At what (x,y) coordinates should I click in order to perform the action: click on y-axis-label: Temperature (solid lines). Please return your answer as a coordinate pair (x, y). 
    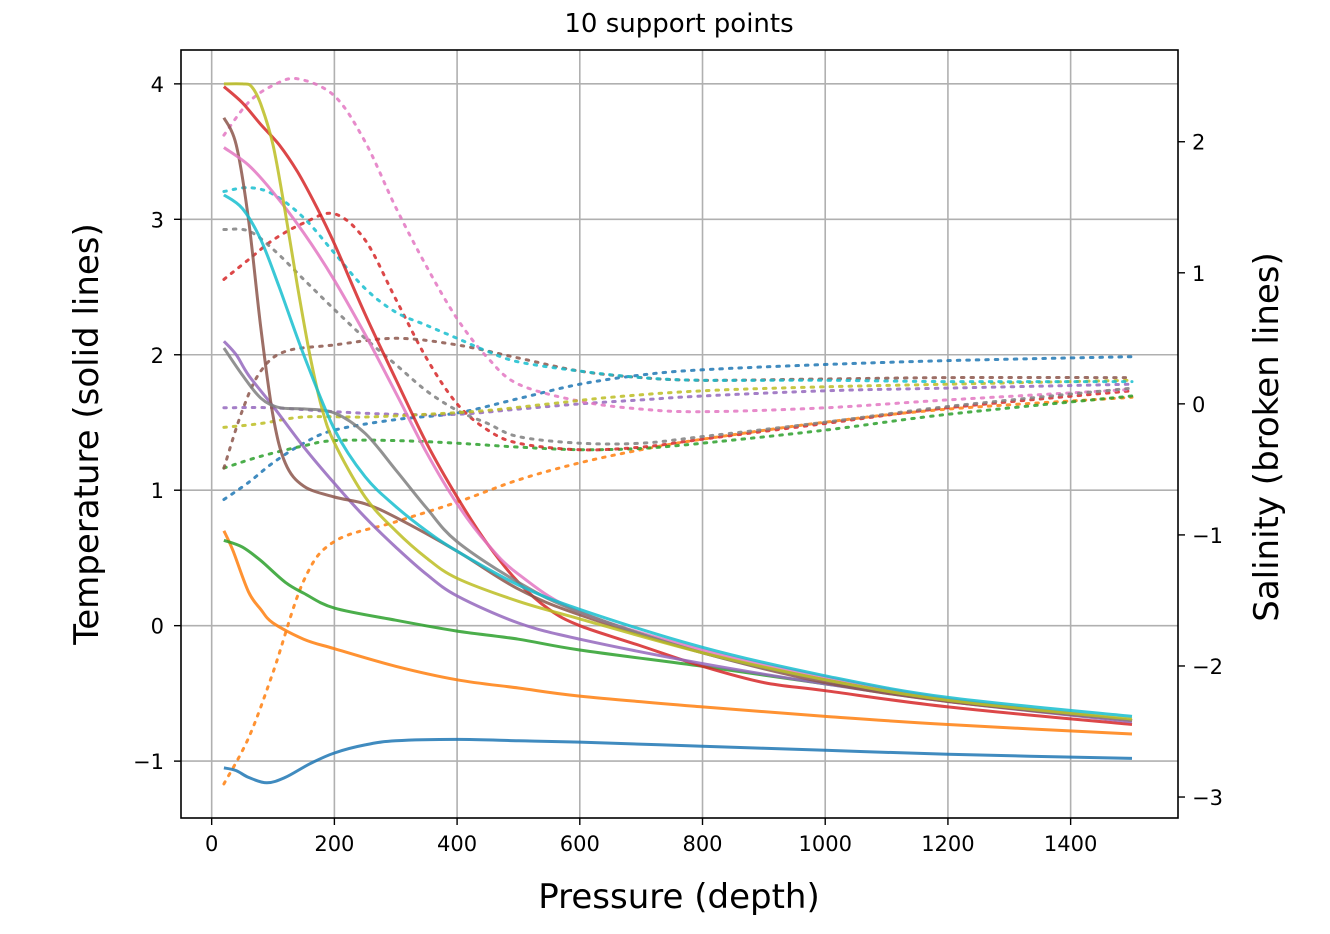
    Looking at the image, I should click on (87, 434).